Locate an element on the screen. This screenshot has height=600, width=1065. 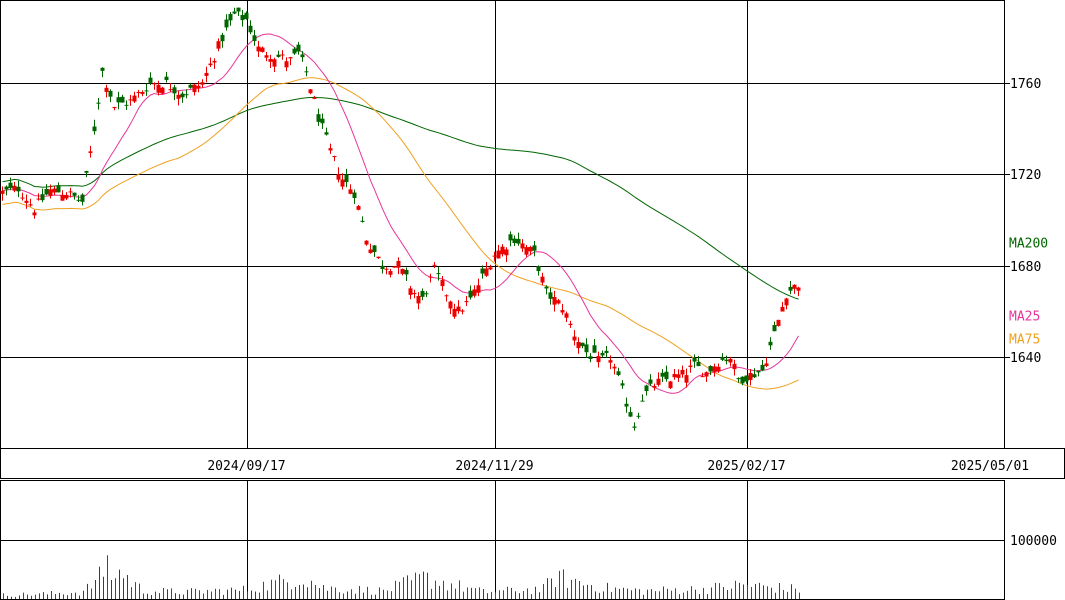
volume-tick-label: 100000 is located at coordinates (1033, 541).